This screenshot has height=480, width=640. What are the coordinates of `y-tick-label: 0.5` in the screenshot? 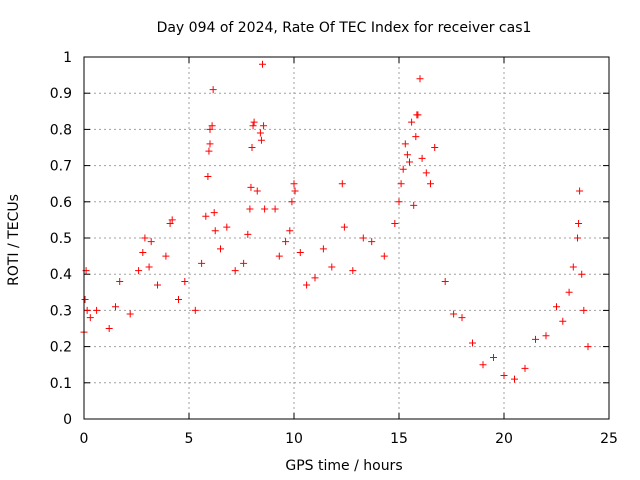 It's located at (61, 239).